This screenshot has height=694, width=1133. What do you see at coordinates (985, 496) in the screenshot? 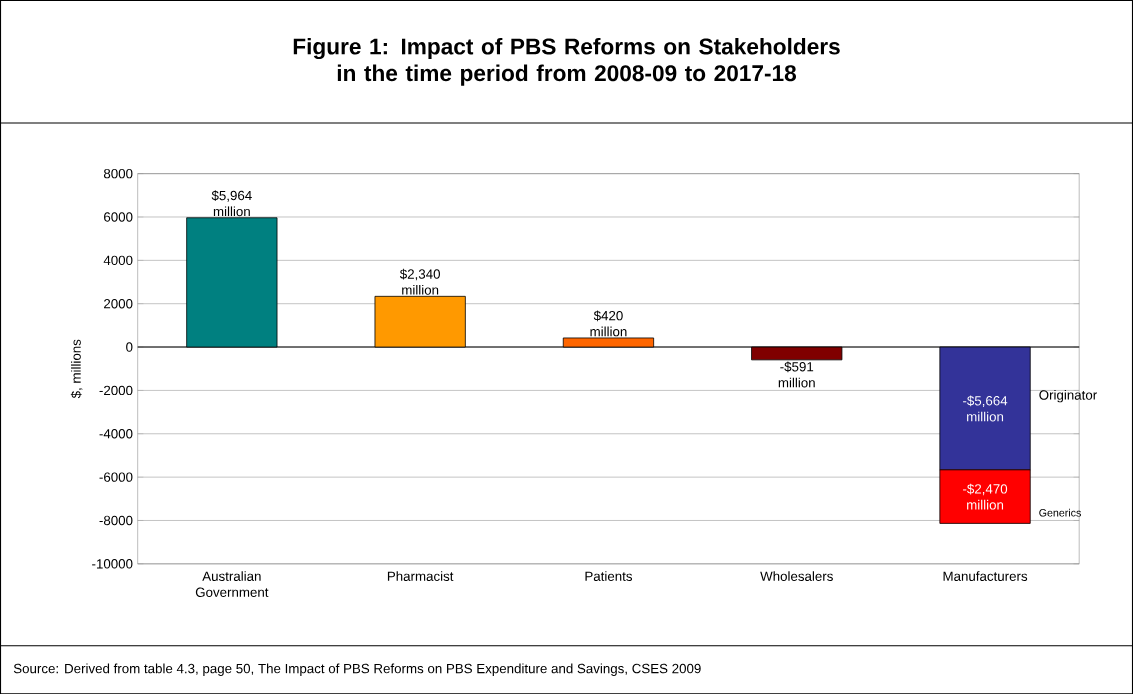
I see `data-label: -$2,470 million` at bounding box center [985, 496].